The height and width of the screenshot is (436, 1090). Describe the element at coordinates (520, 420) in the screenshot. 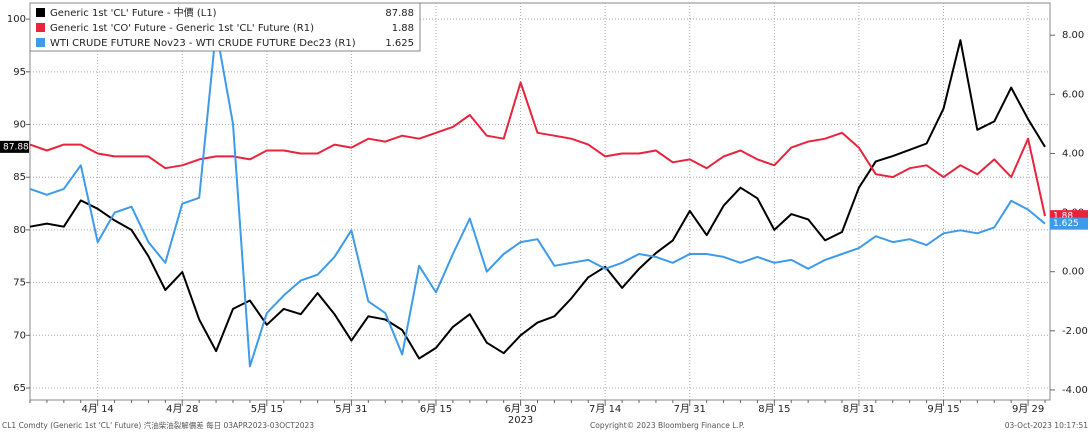

I see `x-year-label: 2023` at that location.